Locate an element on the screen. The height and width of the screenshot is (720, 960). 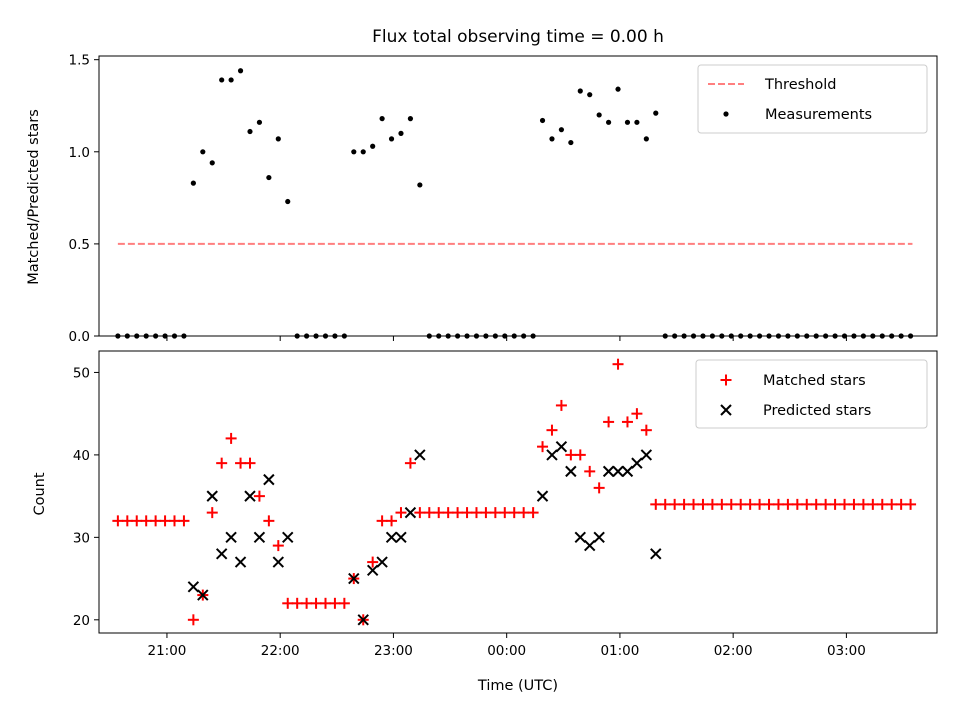
top-y-tick-label: 0.5 is located at coordinates (79, 245).